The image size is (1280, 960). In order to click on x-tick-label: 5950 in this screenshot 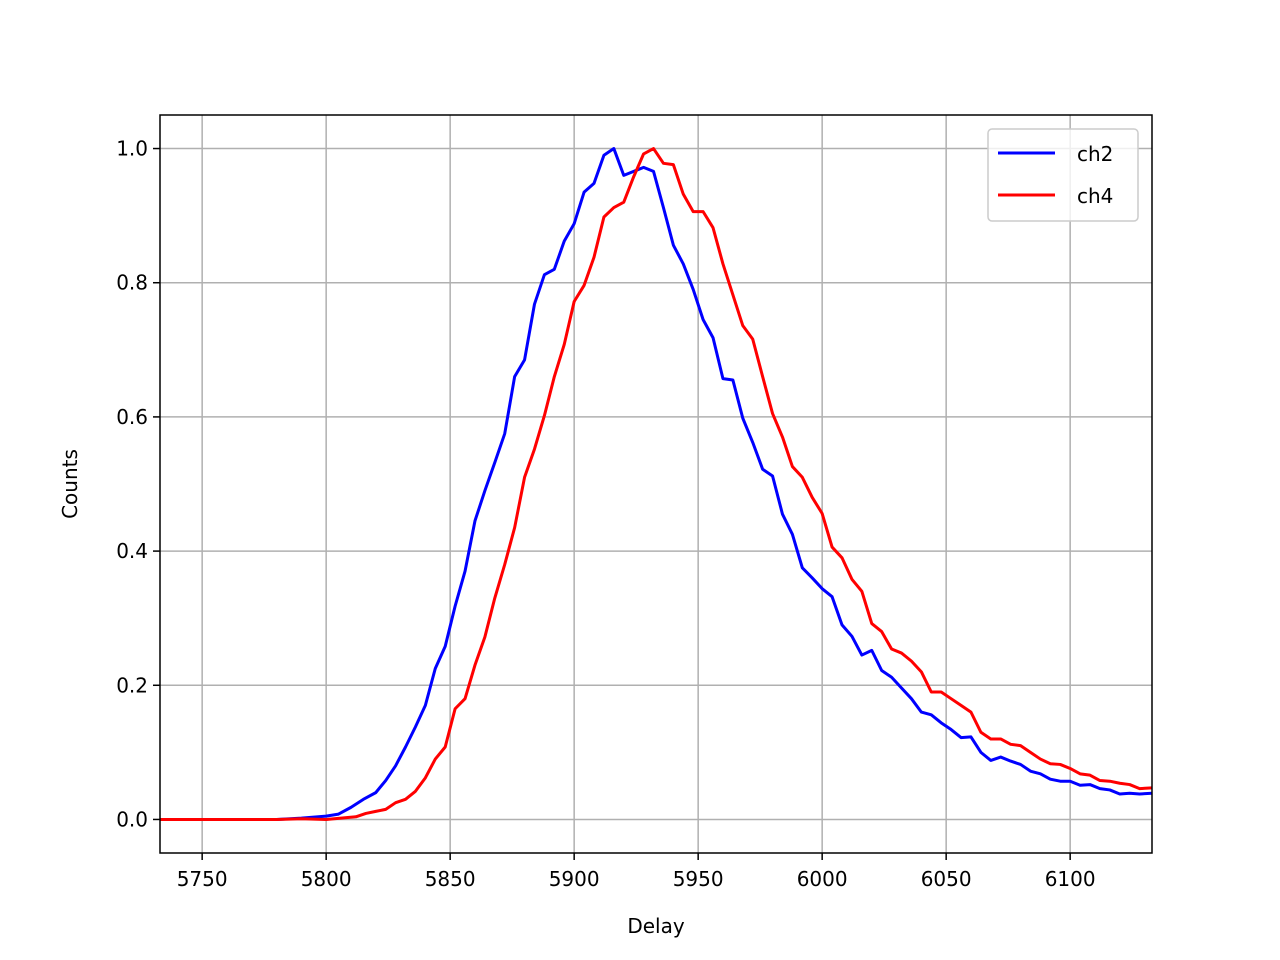, I will do `click(698, 879)`.